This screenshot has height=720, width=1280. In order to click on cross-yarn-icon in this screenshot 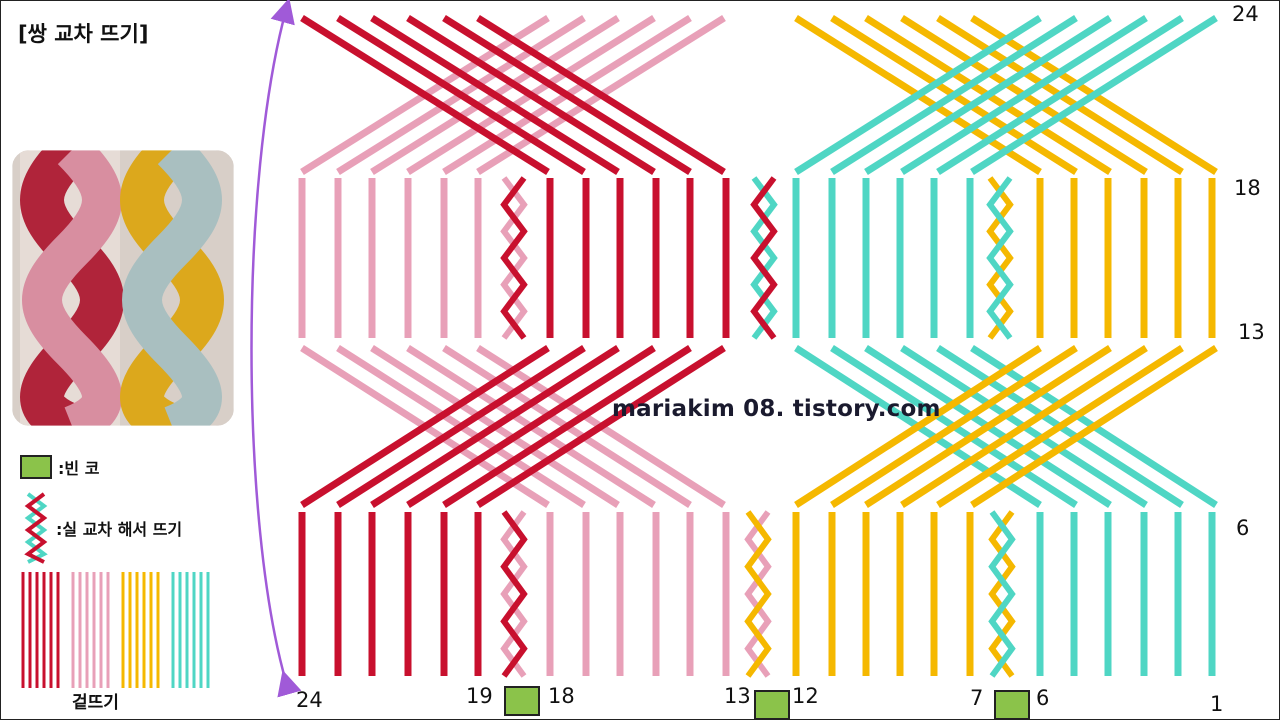, I will do `click(36, 528)`.